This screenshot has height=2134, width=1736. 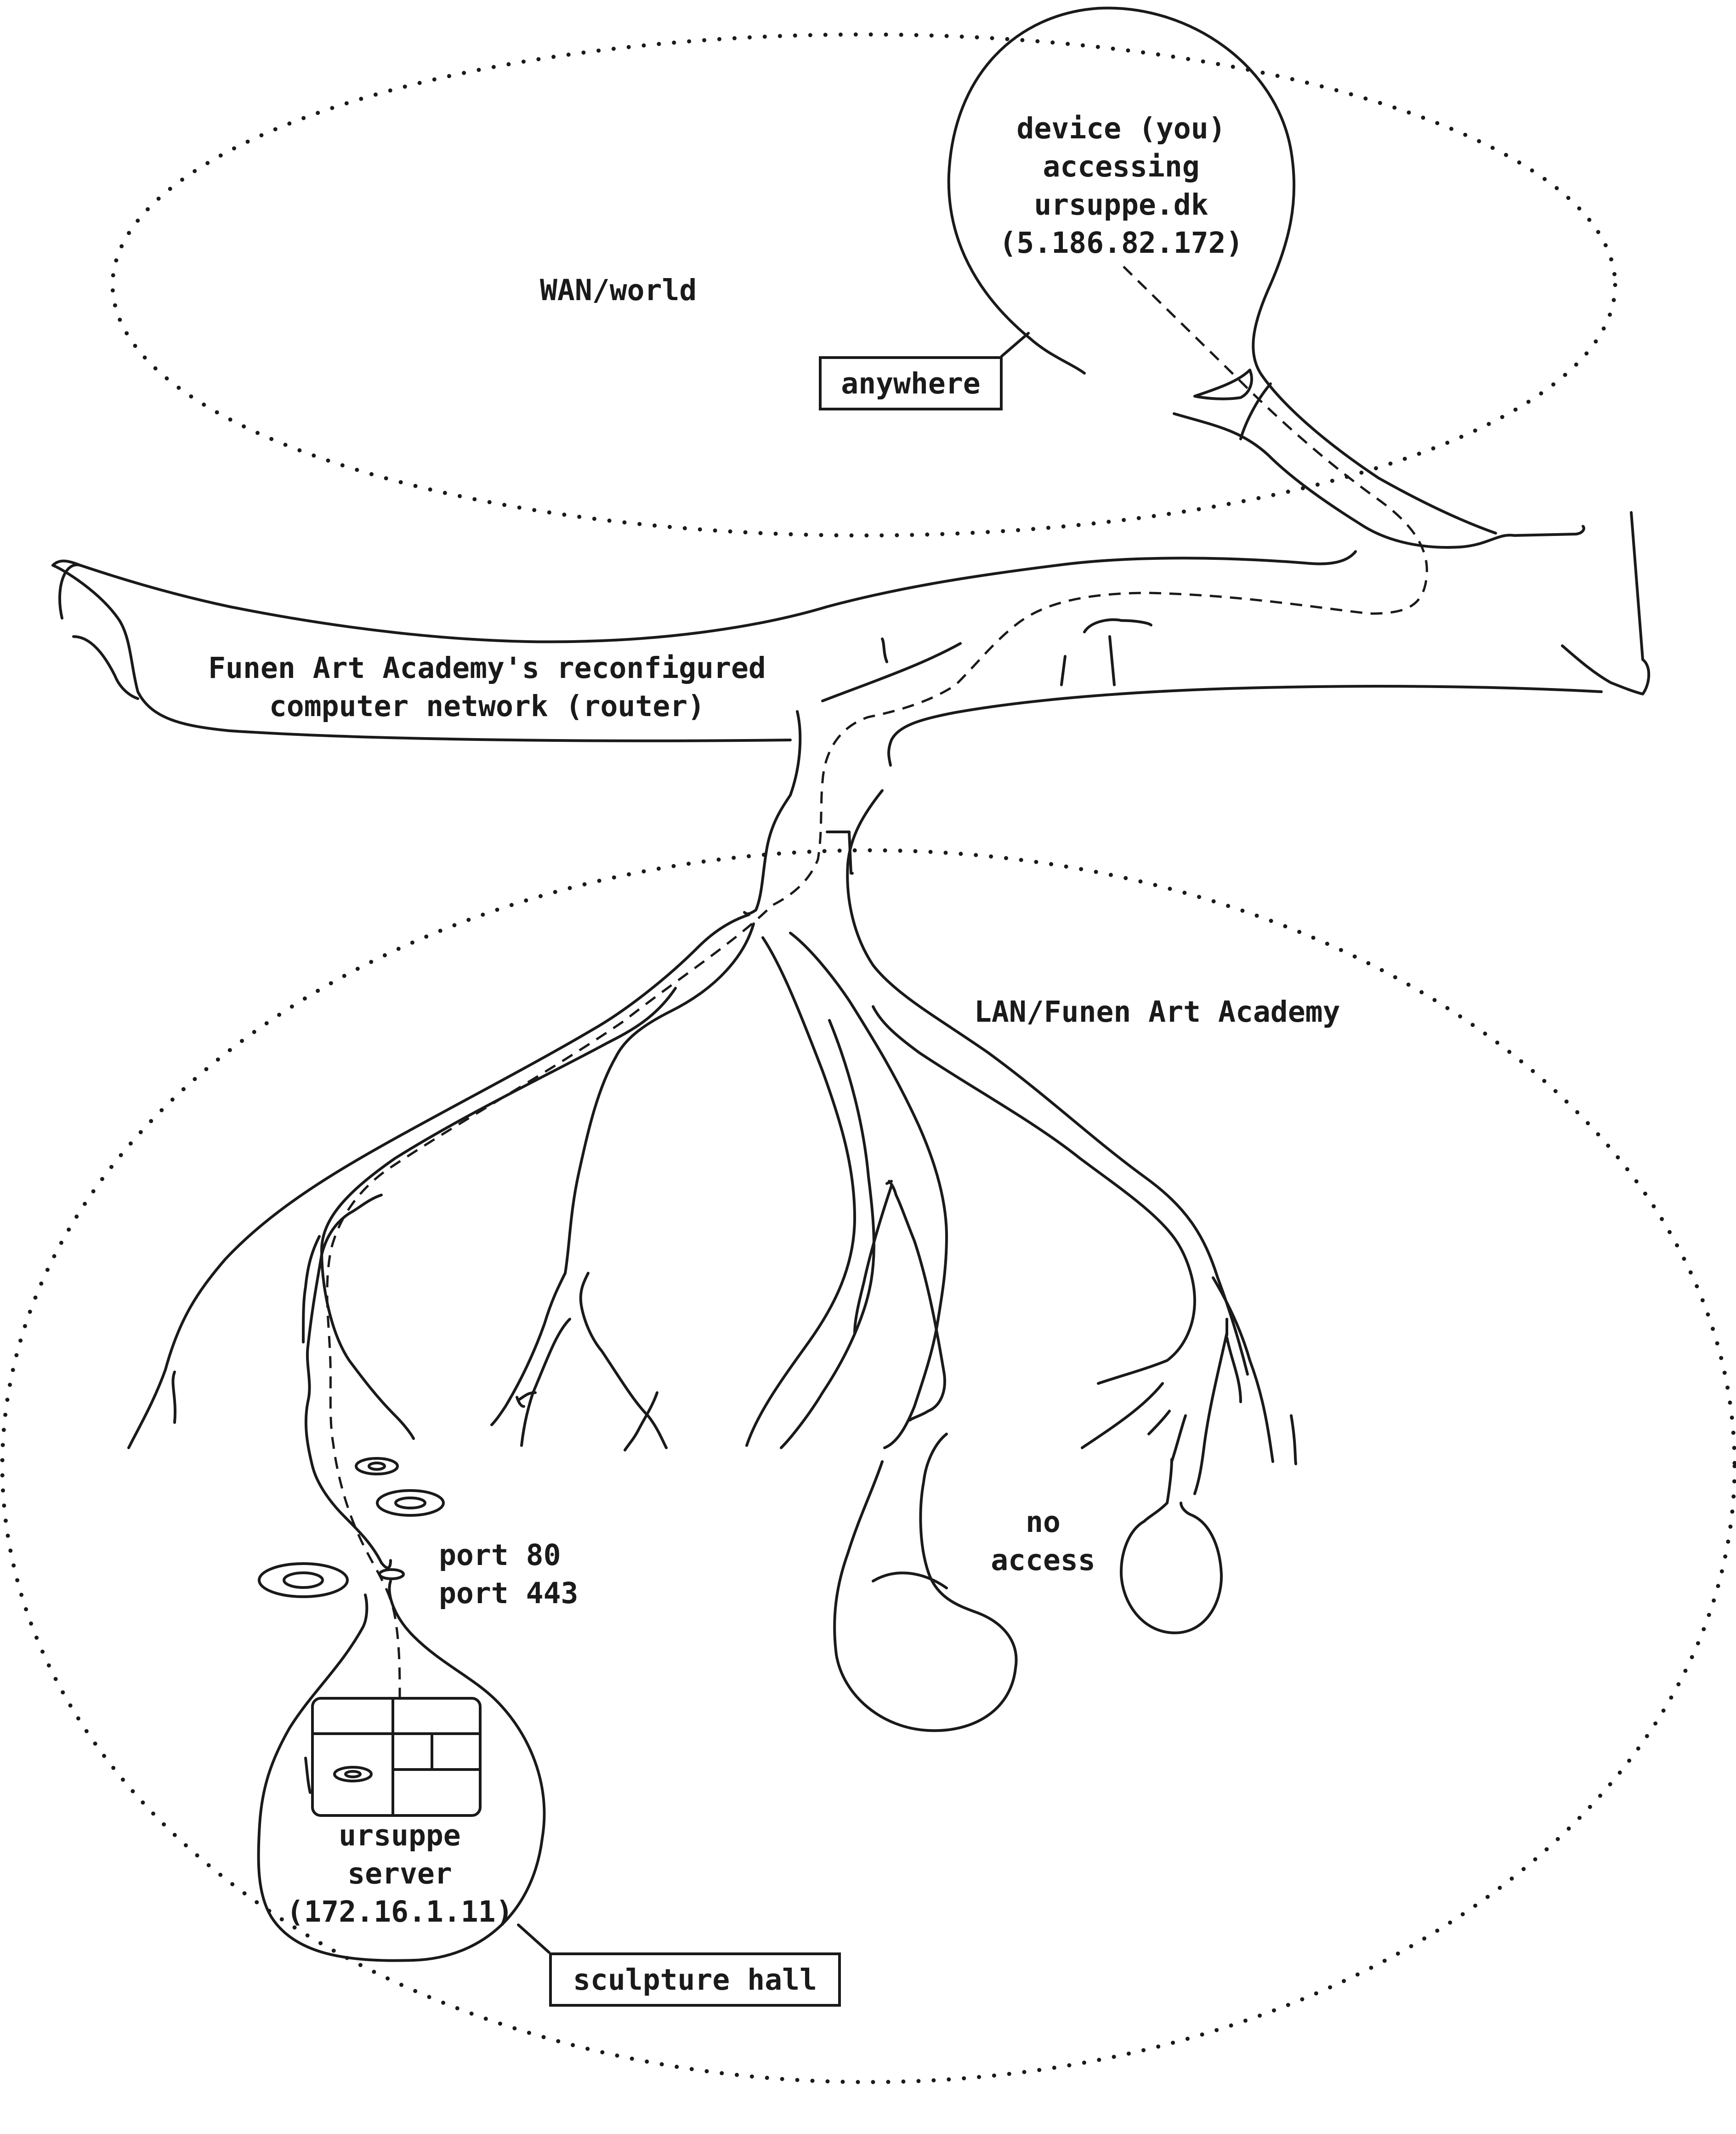 I want to click on server-label-line-2: server, so click(x=399, y=1873).